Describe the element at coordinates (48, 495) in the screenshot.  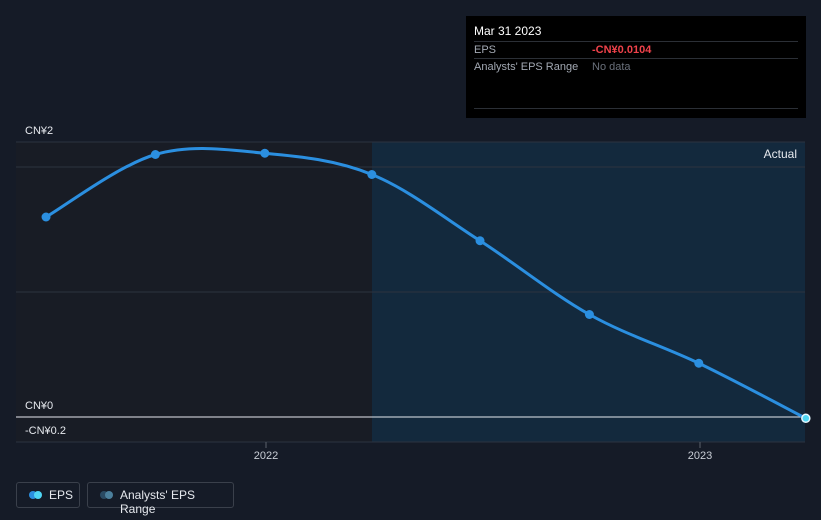
I see `legend-eps: EPS` at that location.